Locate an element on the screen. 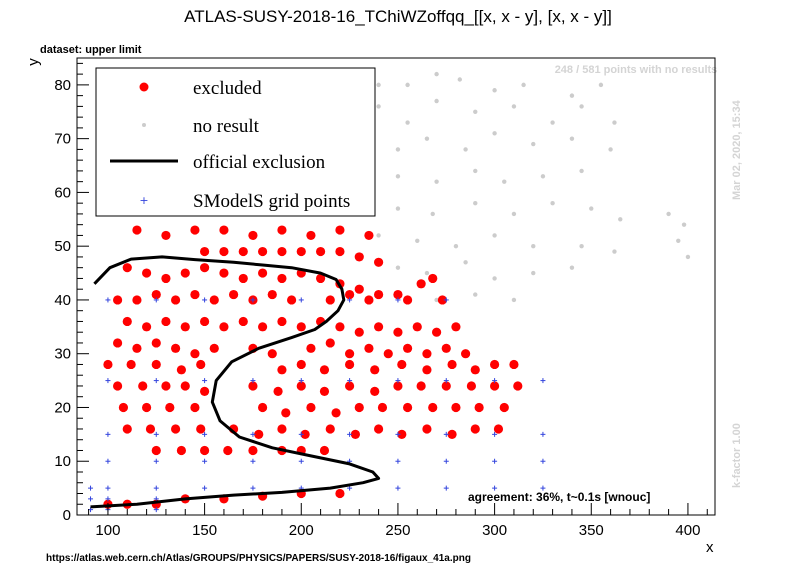  y-tick-label: 40 is located at coordinates (62, 300).